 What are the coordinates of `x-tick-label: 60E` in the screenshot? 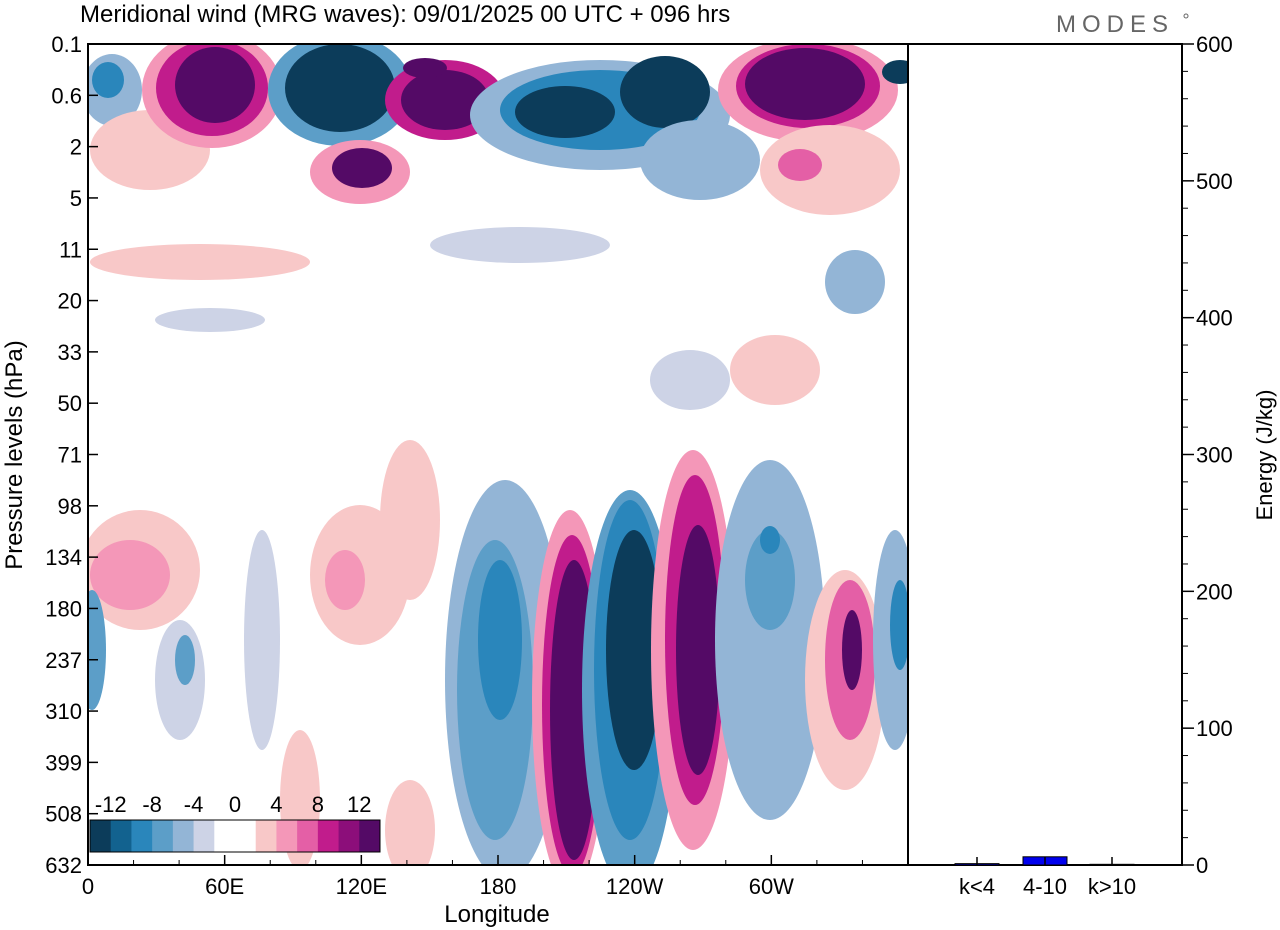 It's located at (224, 886).